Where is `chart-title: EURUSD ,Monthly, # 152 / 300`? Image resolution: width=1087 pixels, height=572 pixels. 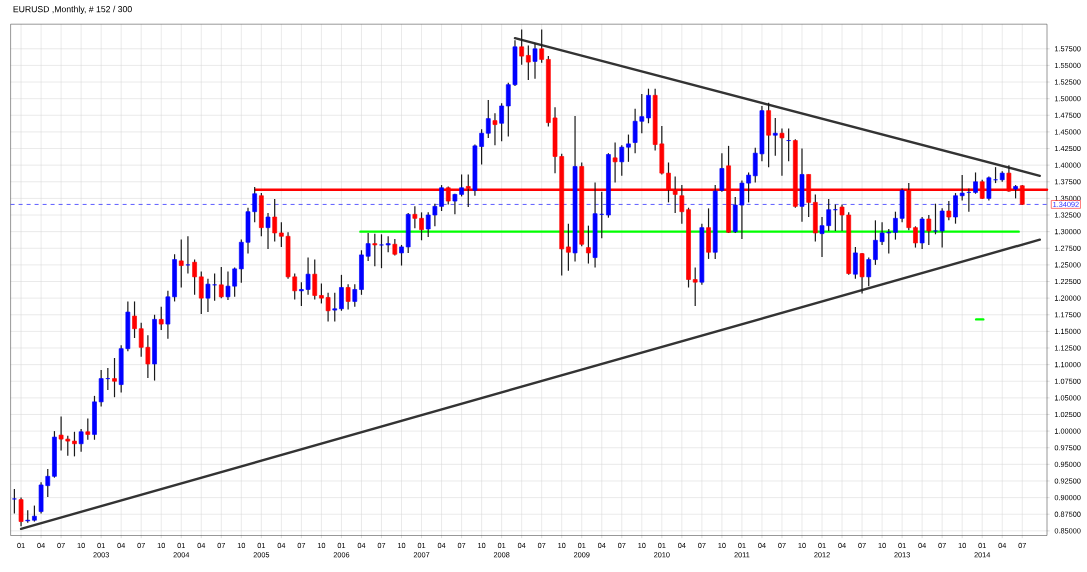 chart-title: EURUSD ,Monthly, # 152 / 300 is located at coordinates (72, 9).